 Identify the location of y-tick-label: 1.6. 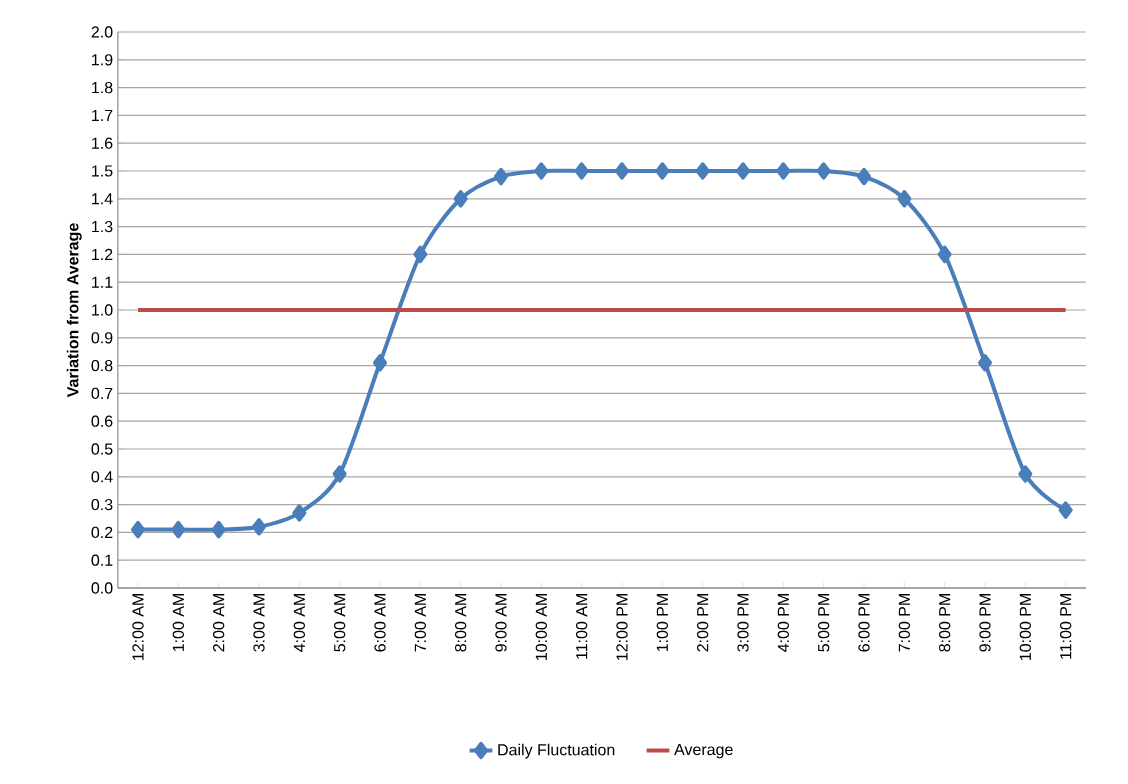
(102, 143).